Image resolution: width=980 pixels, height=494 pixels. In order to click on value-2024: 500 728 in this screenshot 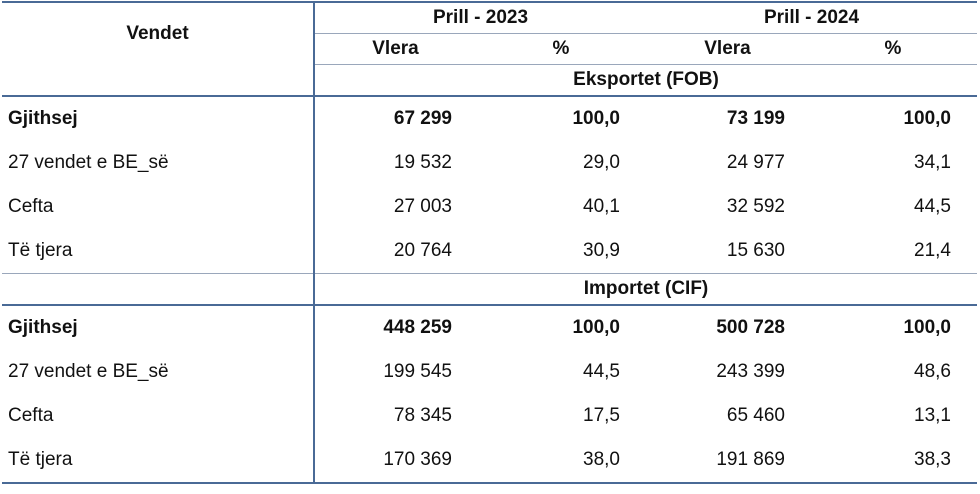, I will do `click(750, 327)`.